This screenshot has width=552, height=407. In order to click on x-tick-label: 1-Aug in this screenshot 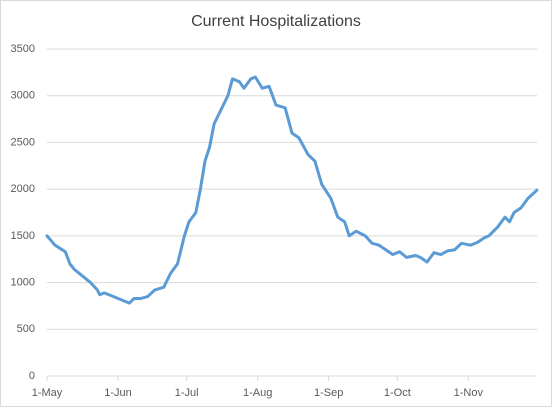, I will do `click(257, 393)`.